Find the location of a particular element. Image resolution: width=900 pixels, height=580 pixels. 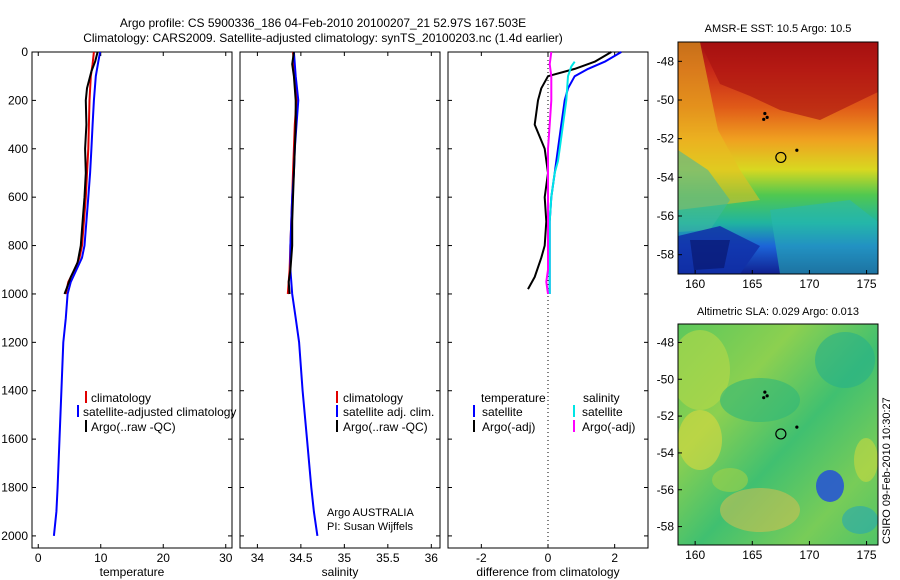

x-tick-label: 30 is located at coordinates (226, 558).